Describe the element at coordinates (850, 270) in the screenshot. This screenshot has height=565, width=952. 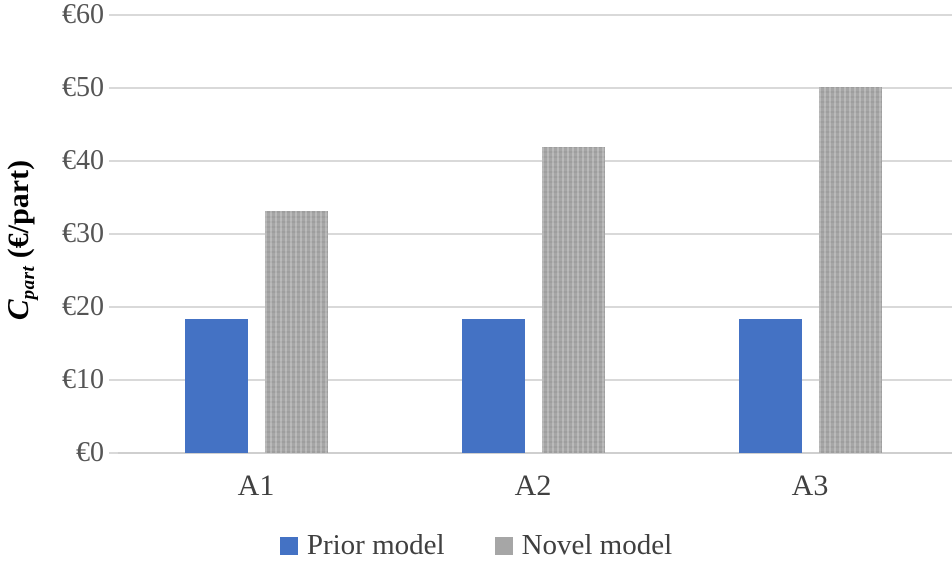
I see `bar-novel-model-a3` at that location.